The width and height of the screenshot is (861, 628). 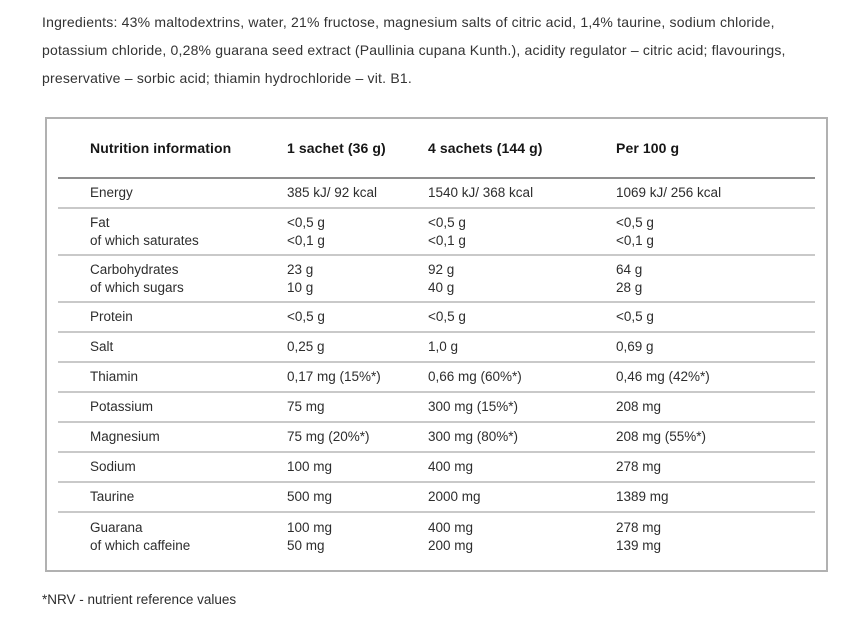 I want to click on table-cell-nutrient: Magnesium, so click(x=125, y=436).